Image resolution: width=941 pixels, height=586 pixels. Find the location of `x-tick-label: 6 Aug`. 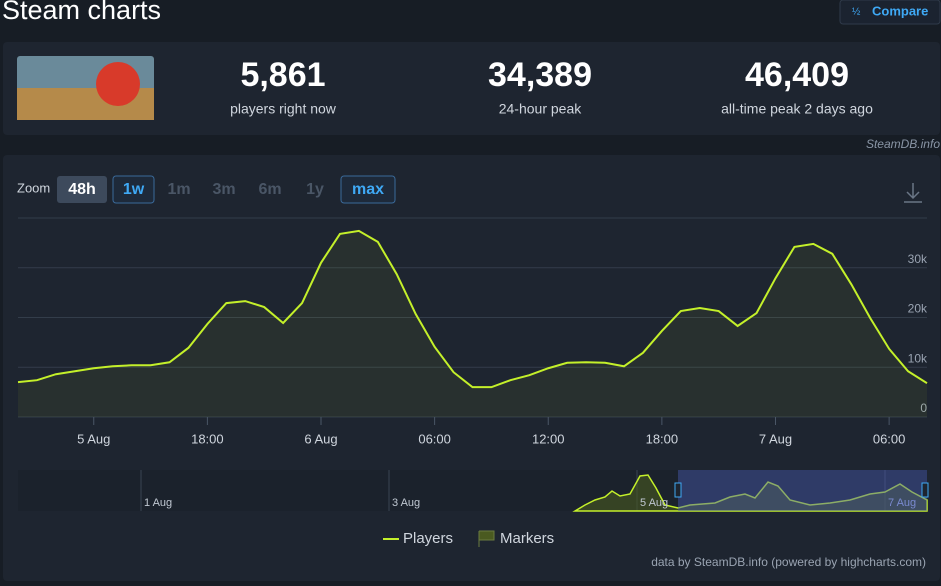

x-tick-label: 6 Aug is located at coordinates (320, 438).